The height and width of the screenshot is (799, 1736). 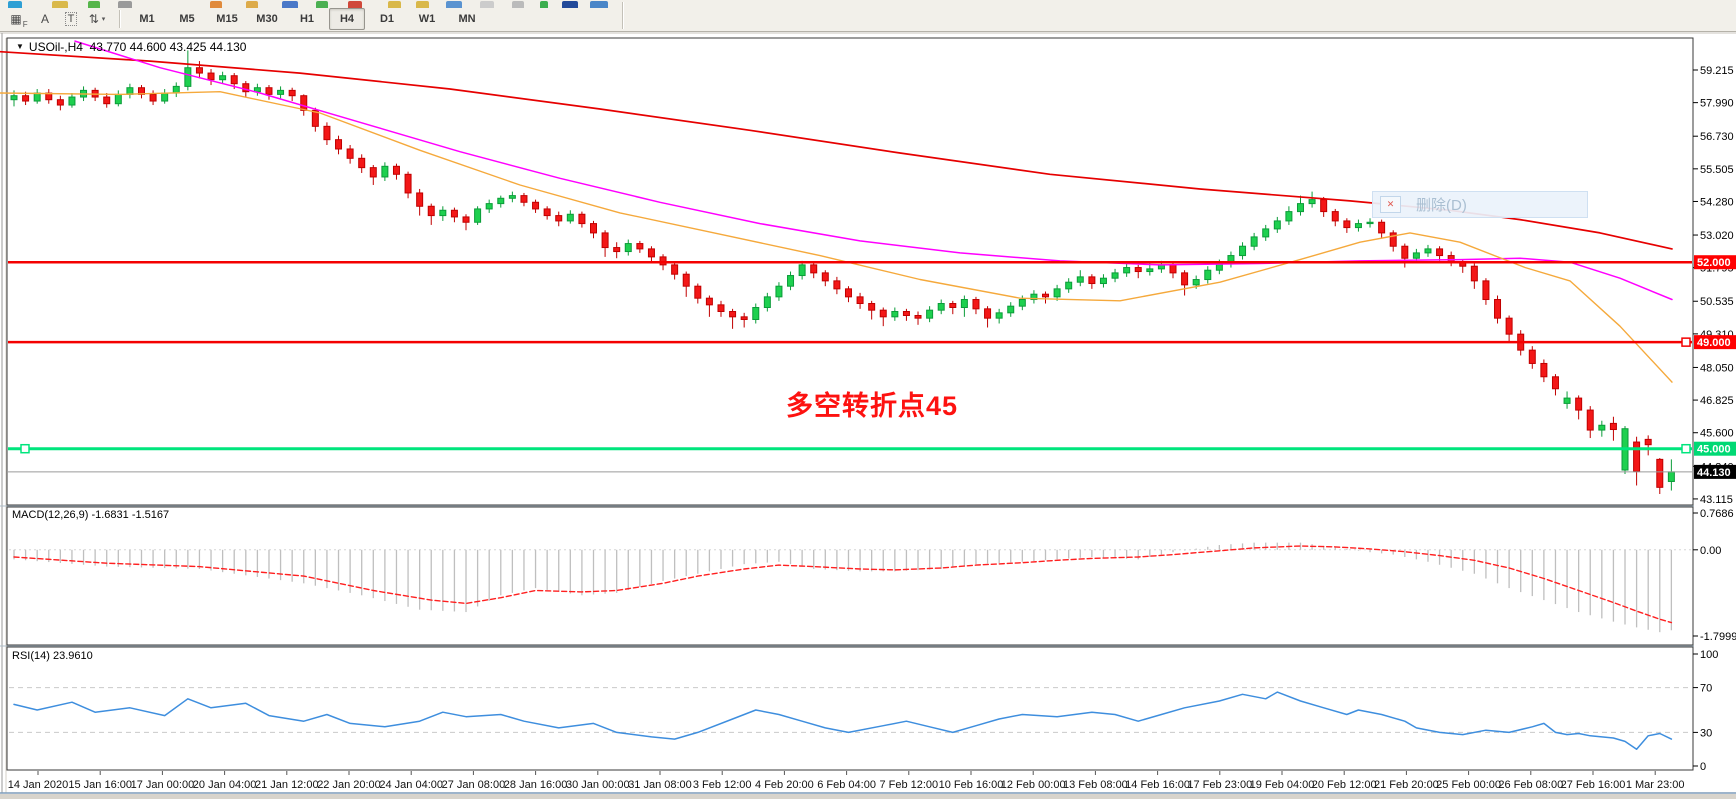 I want to click on ohlc-values: 43.770 44.600 43.425 44.130, so click(x=168, y=47).